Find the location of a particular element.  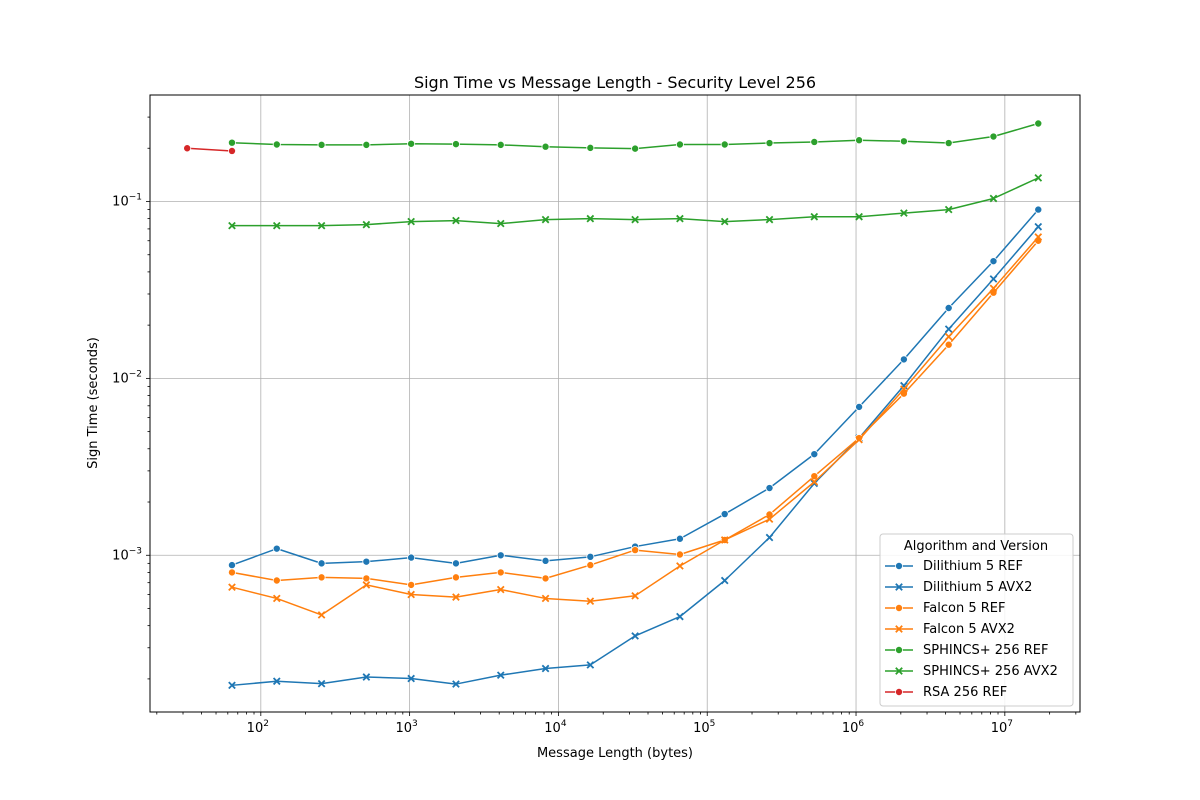

legend-title: Algorithm and Version is located at coordinates (976, 546).